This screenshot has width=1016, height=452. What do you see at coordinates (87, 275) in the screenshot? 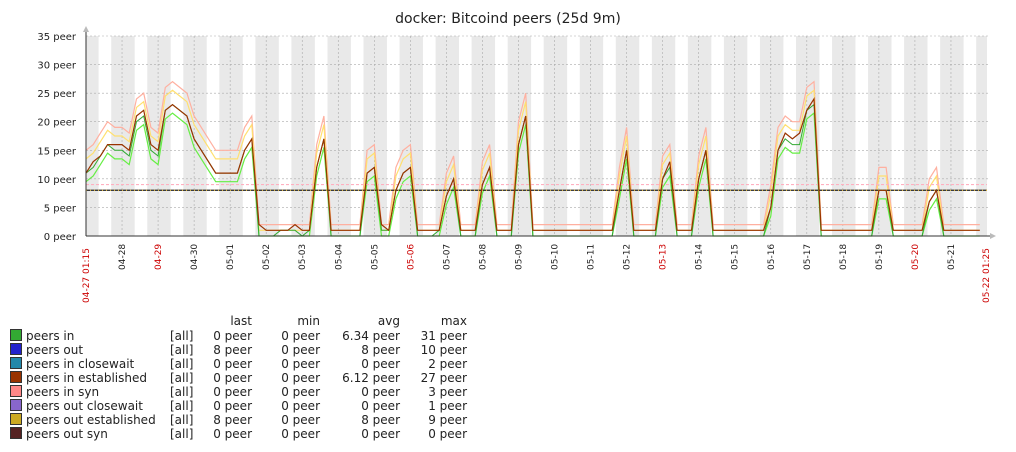
I see `x-start-label: 04-27 01:15` at bounding box center [87, 275].